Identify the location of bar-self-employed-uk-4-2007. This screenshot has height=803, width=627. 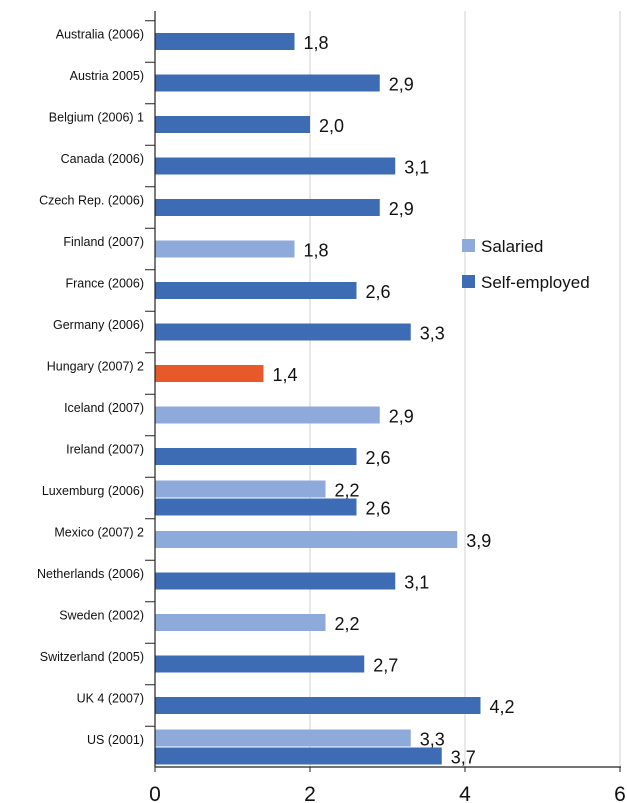
(318, 705).